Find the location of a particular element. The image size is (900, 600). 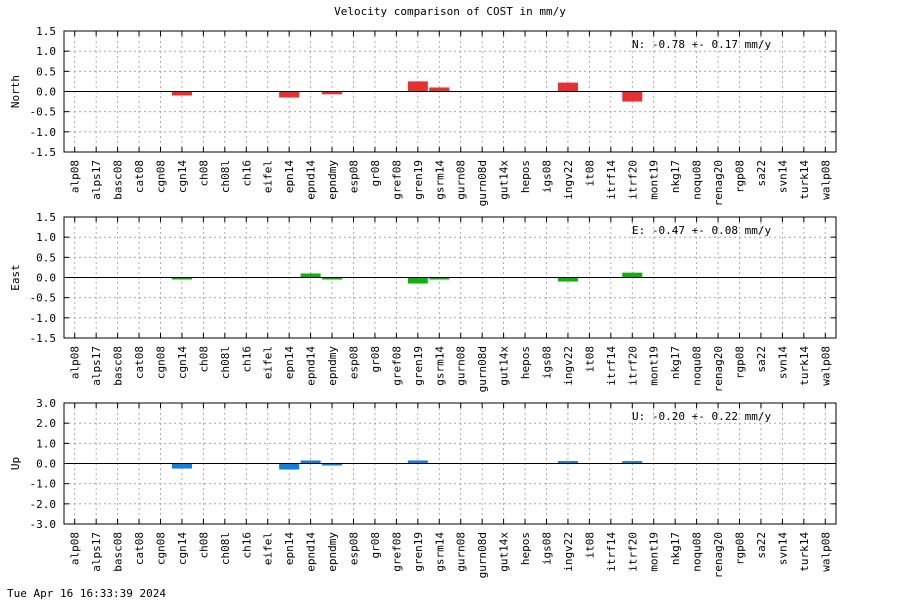

x-tick-label: esp08 is located at coordinates (354, 362).